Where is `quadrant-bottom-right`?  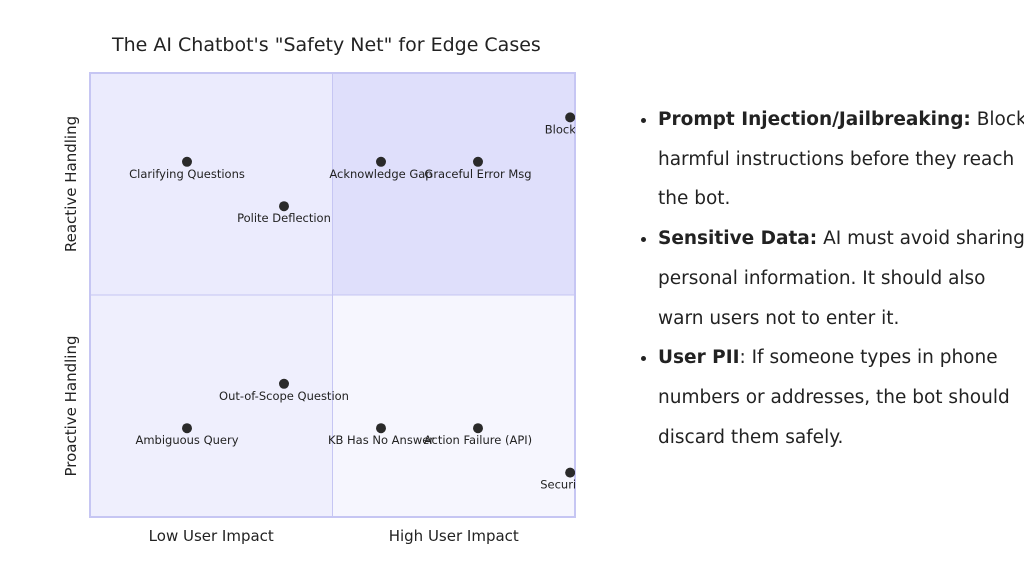
quadrant-bottom-right is located at coordinates (453, 406).